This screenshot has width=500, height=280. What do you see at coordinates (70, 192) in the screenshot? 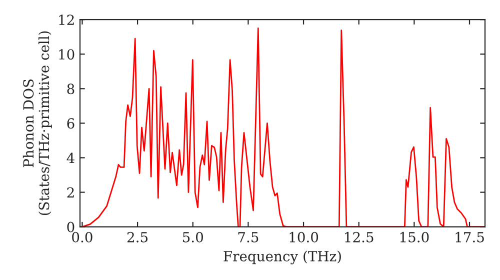
I see `y-tick-label: 2` at bounding box center [70, 192].